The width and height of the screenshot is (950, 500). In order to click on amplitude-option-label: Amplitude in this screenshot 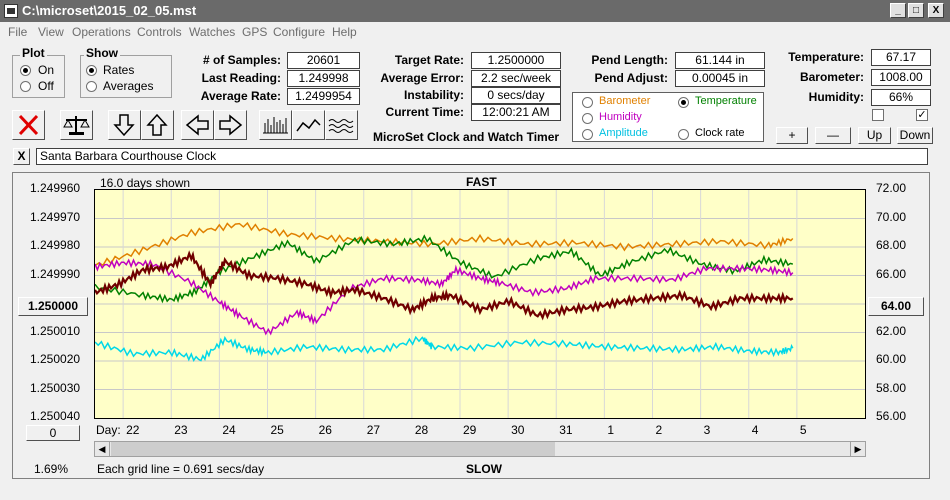, I will do `click(623, 133)`.